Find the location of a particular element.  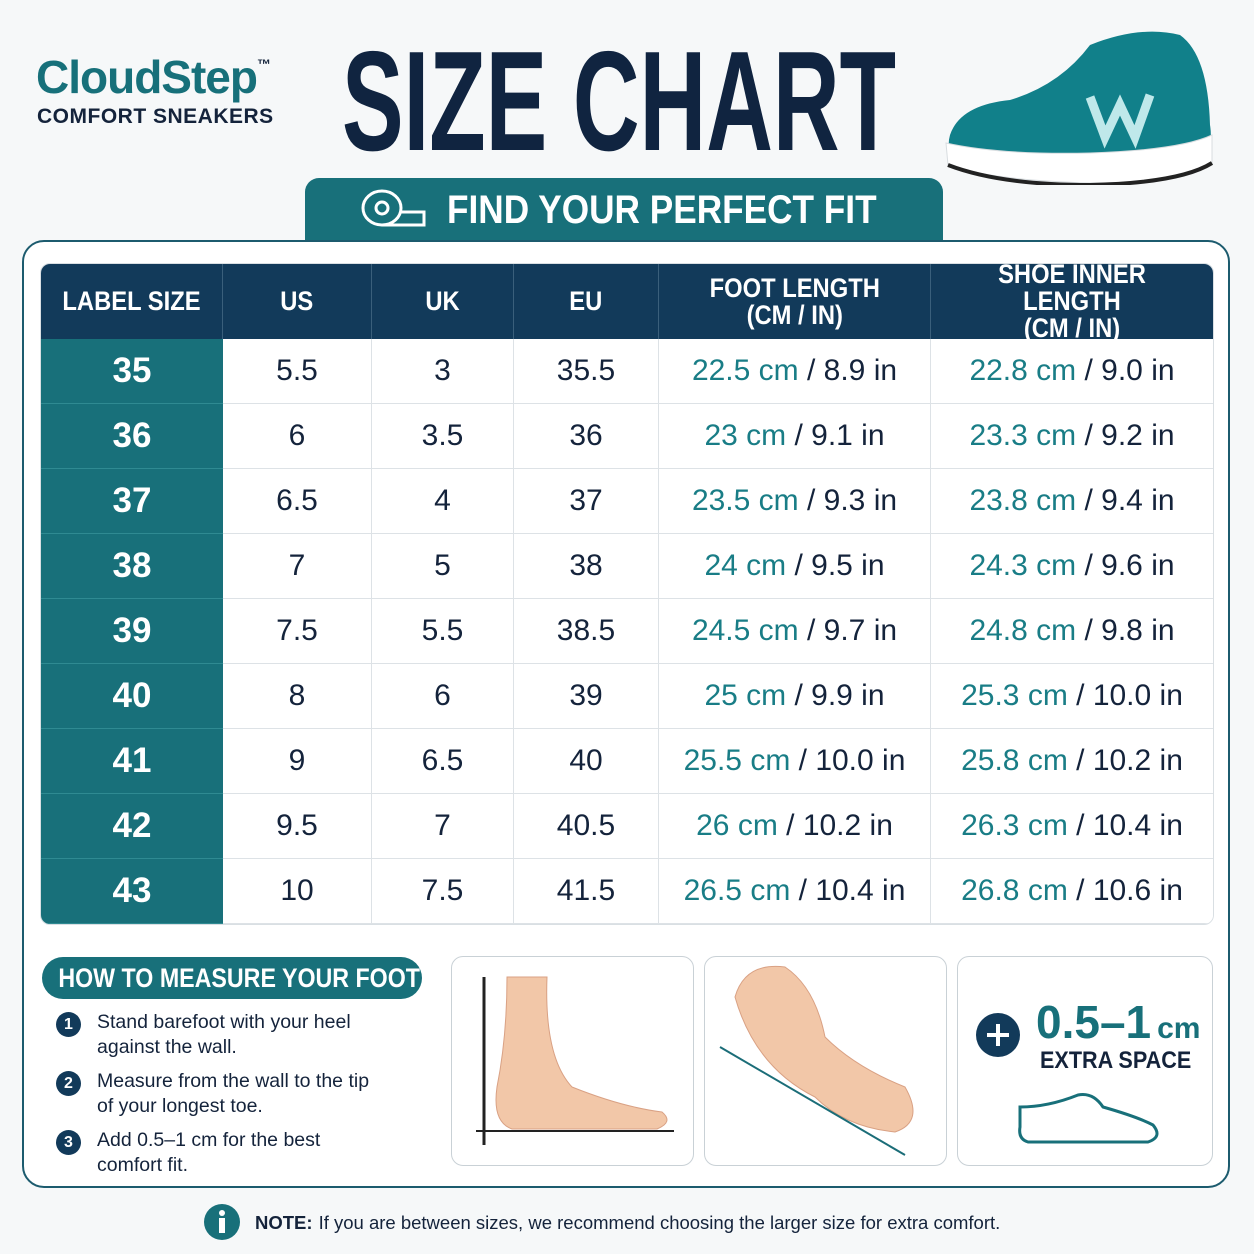

step: 3 Add 0.5–1 cm for the best comfort fit. is located at coordinates (221, 1153).